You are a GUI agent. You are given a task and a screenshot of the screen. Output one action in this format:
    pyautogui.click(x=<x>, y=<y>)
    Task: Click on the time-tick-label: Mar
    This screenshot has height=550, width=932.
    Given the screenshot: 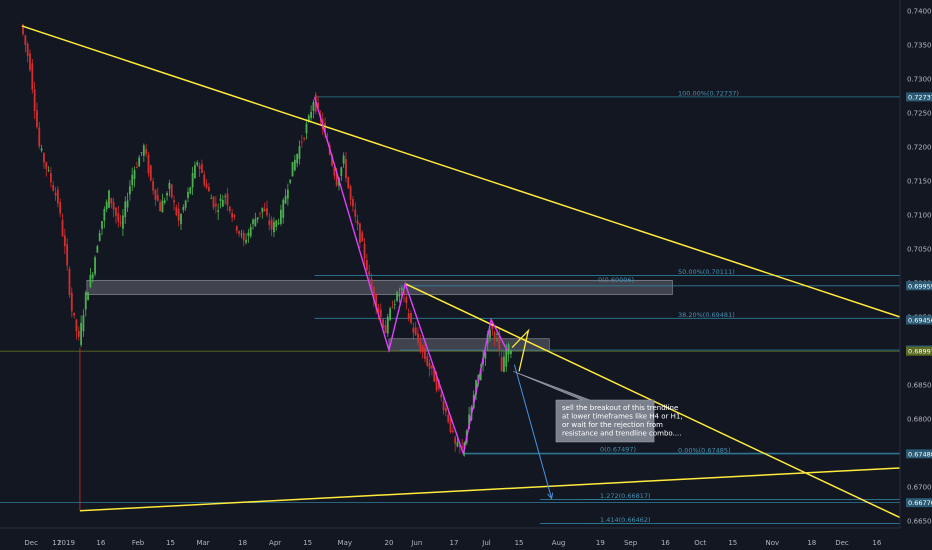 What is the action you would take?
    pyautogui.click(x=202, y=543)
    